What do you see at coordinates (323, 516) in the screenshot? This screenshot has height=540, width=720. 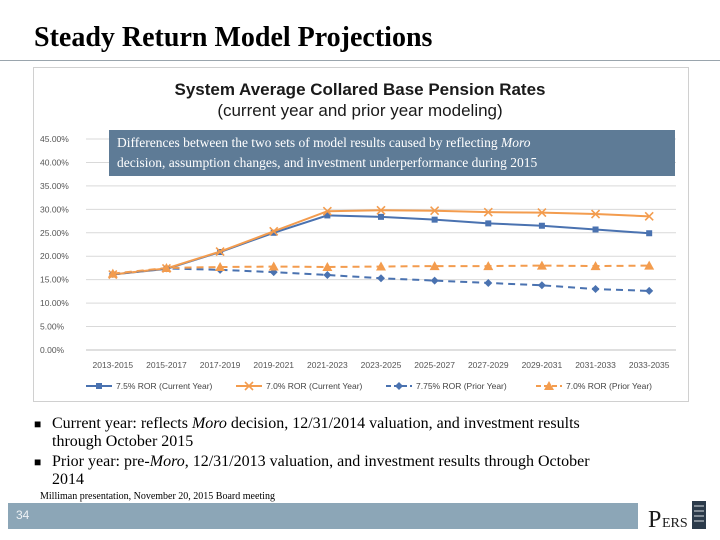 I see `footer-bar` at bounding box center [323, 516].